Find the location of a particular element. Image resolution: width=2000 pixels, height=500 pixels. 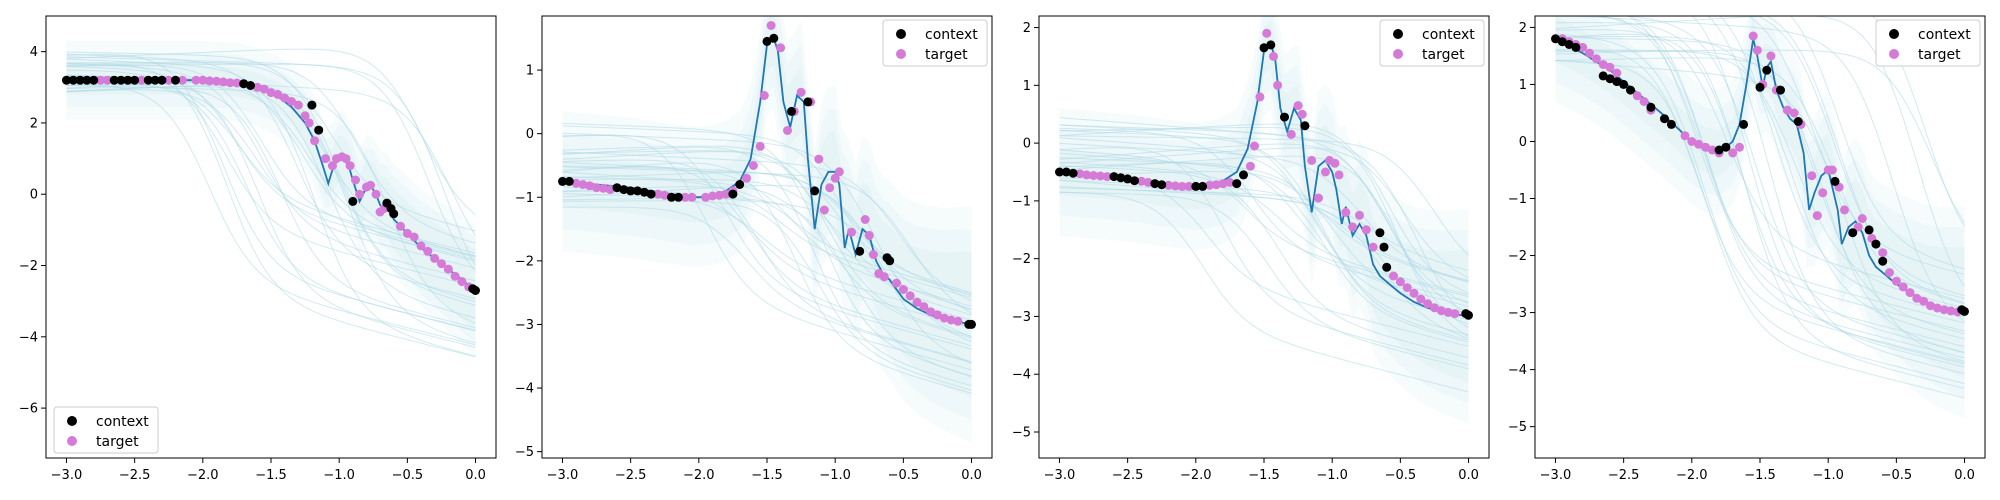

y-tick-label: −1 is located at coordinates (1517, 199).